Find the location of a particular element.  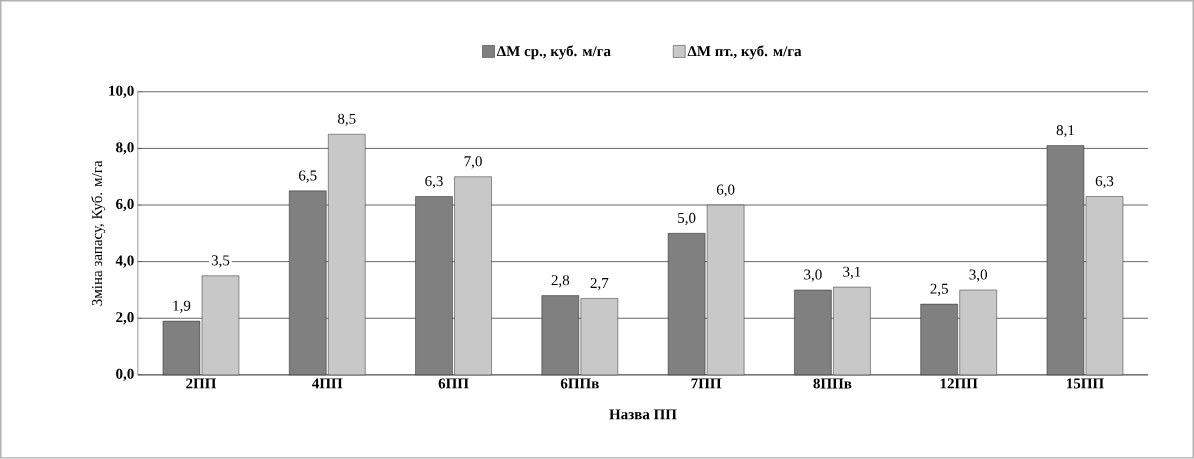

legend-label: ΔM пт., куб. м/га is located at coordinates (744, 52).